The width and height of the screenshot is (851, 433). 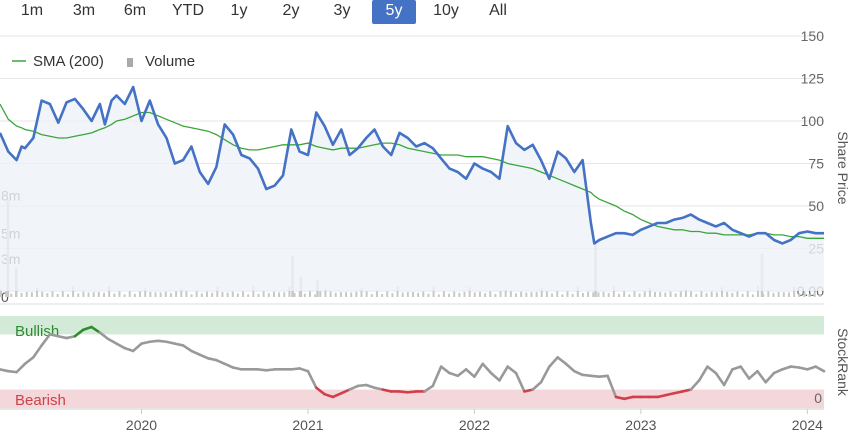 What do you see at coordinates (425, 13) in the screenshot?
I see `range-selector: 1m 3m 6m YTD 1y 2y 3y 5y 10y All` at bounding box center [425, 13].